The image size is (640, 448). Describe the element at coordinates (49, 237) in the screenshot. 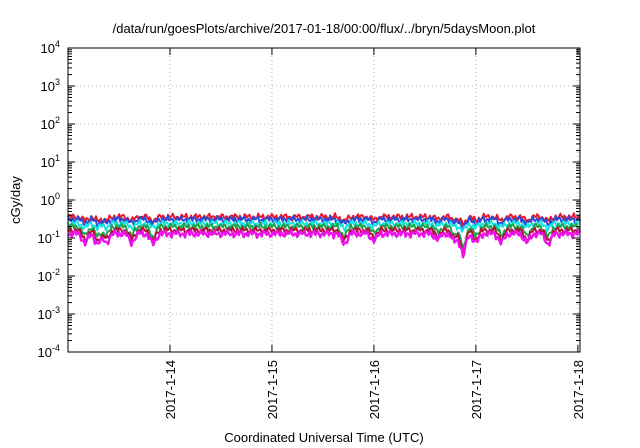

I see `y-tick-label: 10⁻¹` at that location.